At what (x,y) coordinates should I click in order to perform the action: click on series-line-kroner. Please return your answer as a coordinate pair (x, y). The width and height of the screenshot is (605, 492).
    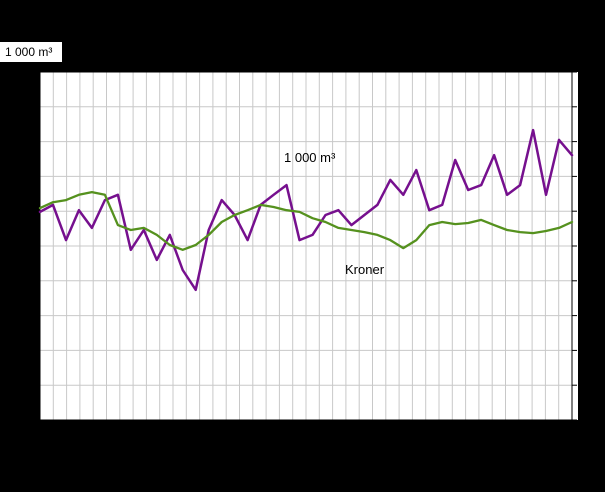
    Looking at the image, I should click on (306, 220).